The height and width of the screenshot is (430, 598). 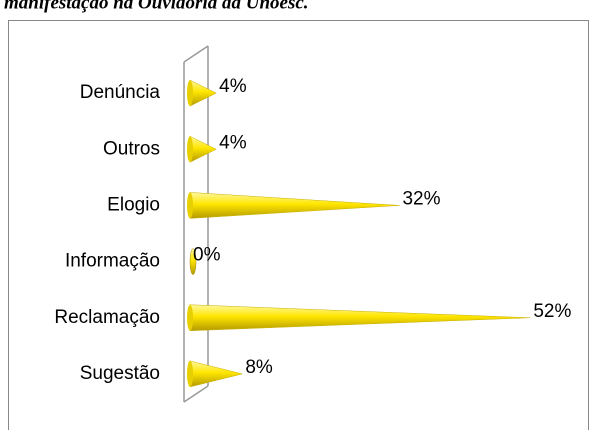 What do you see at coordinates (552, 311) in the screenshot?
I see `value-label: 52%` at bounding box center [552, 311].